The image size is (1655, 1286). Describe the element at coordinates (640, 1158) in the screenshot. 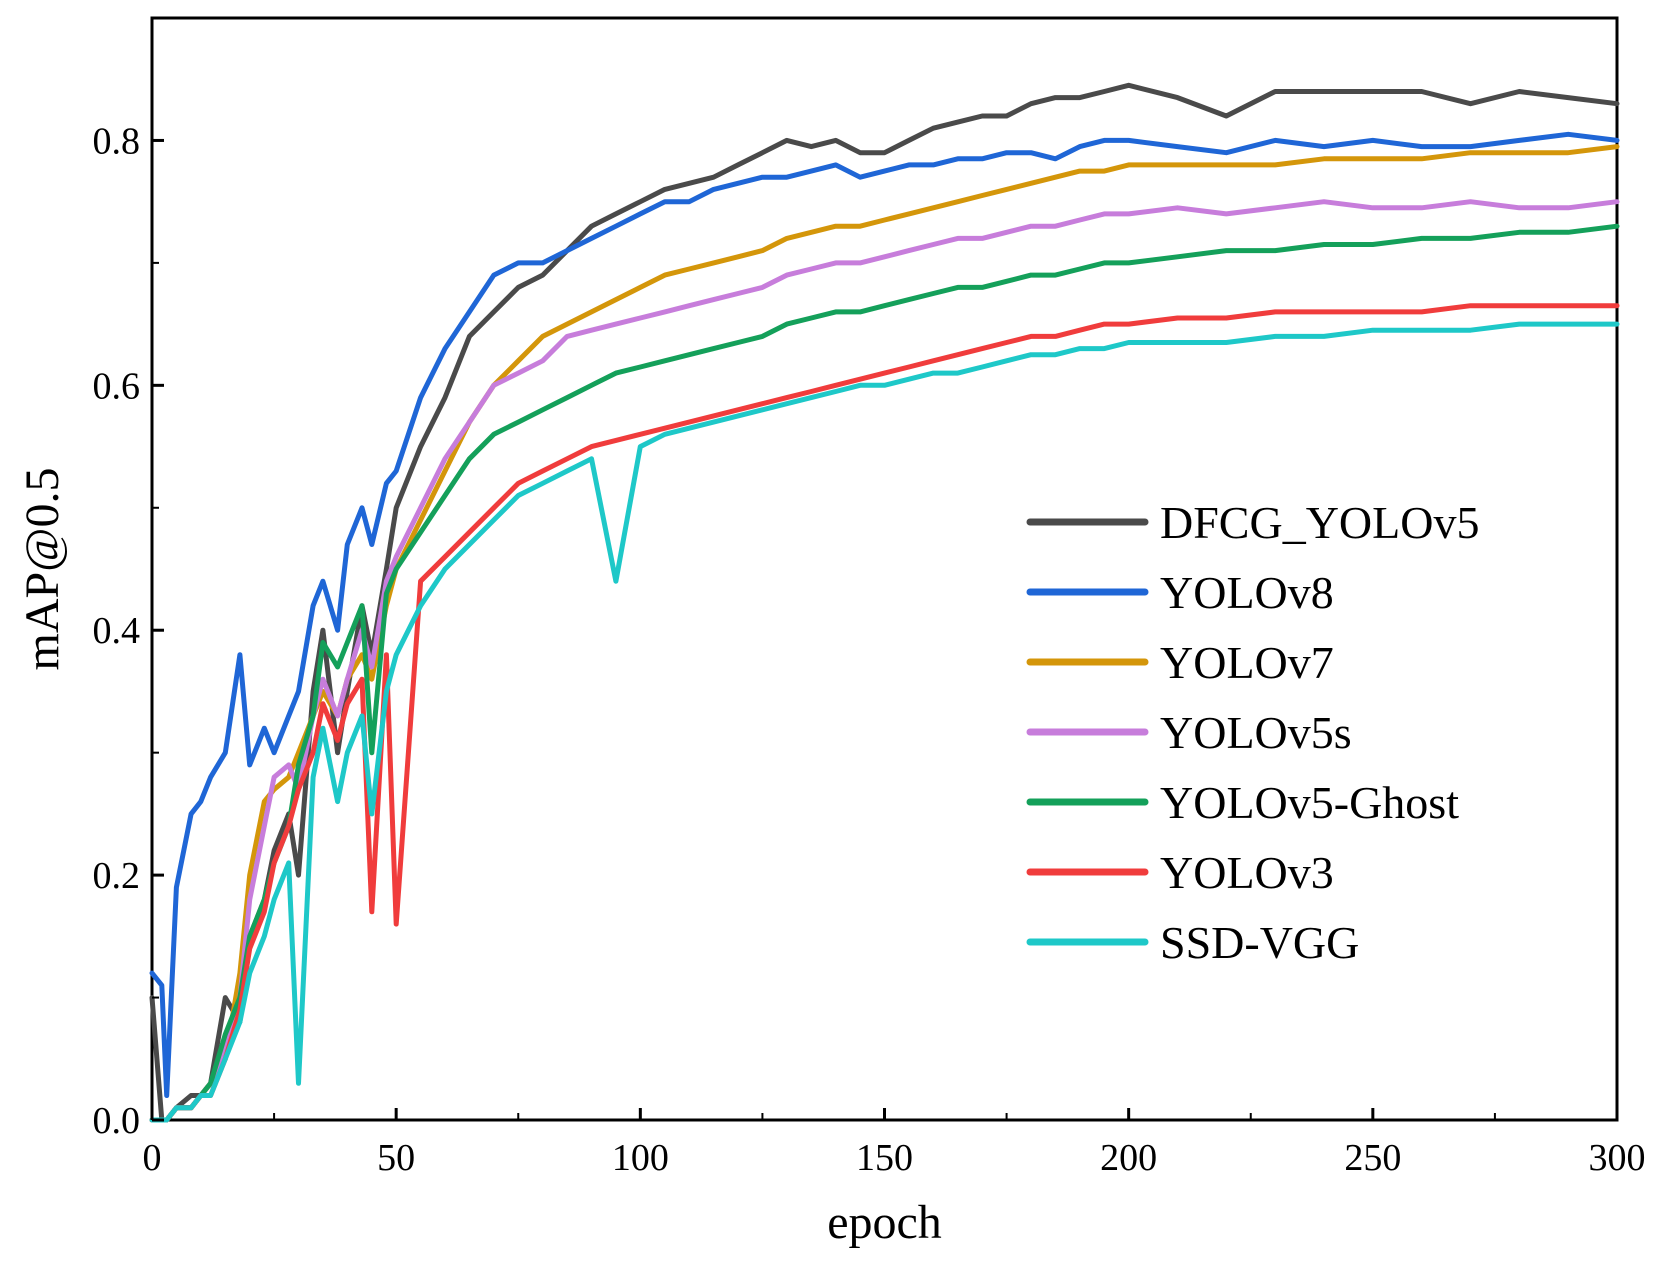

I see `x-tick-label: 100` at that location.